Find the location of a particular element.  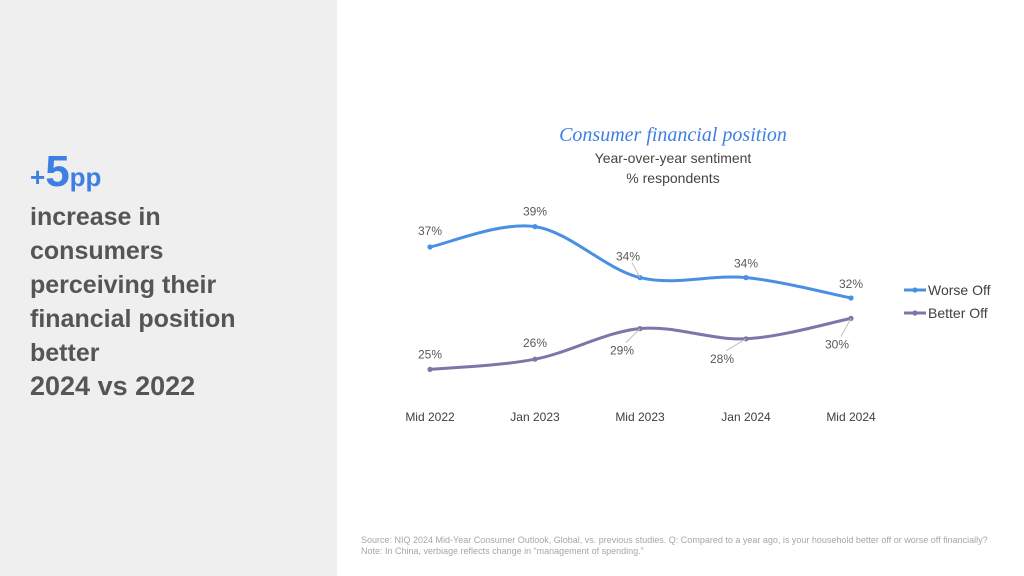

kpi-years: 2024 vs 2022 is located at coordinates (113, 386).